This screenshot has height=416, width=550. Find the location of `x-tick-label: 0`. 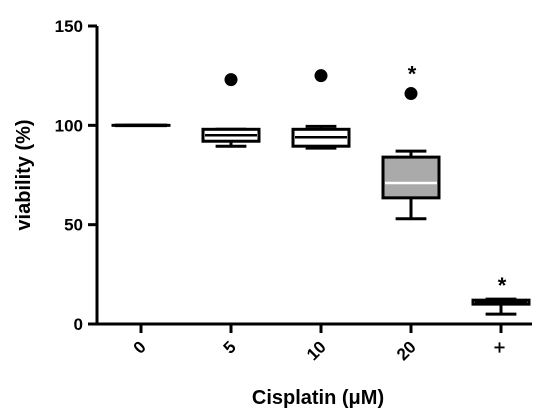

x-tick-label: 0 is located at coordinates (140, 347).